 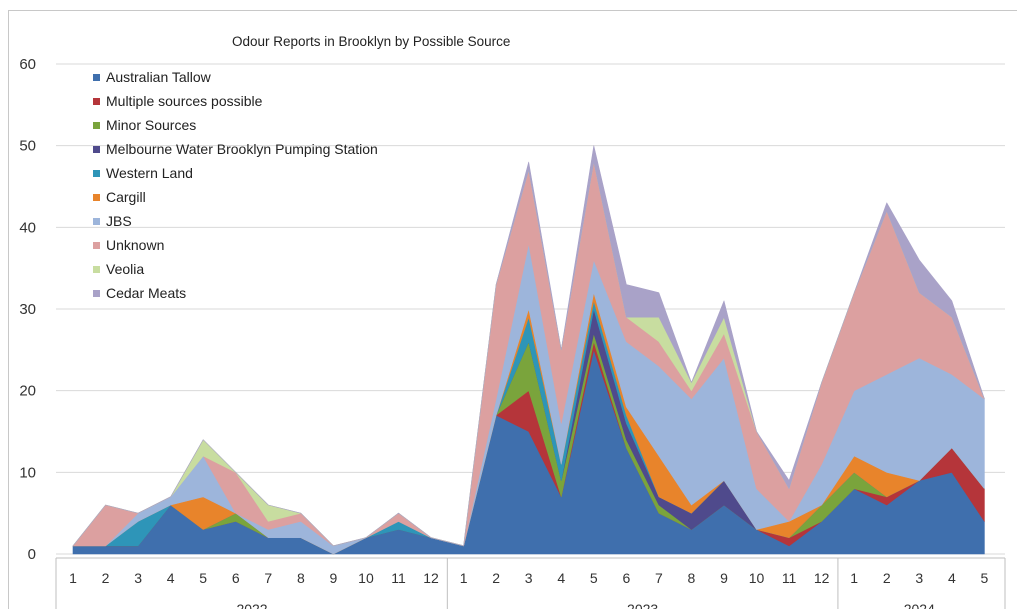 I want to click on y-tick-label: 40, so click(x=27, y=227).